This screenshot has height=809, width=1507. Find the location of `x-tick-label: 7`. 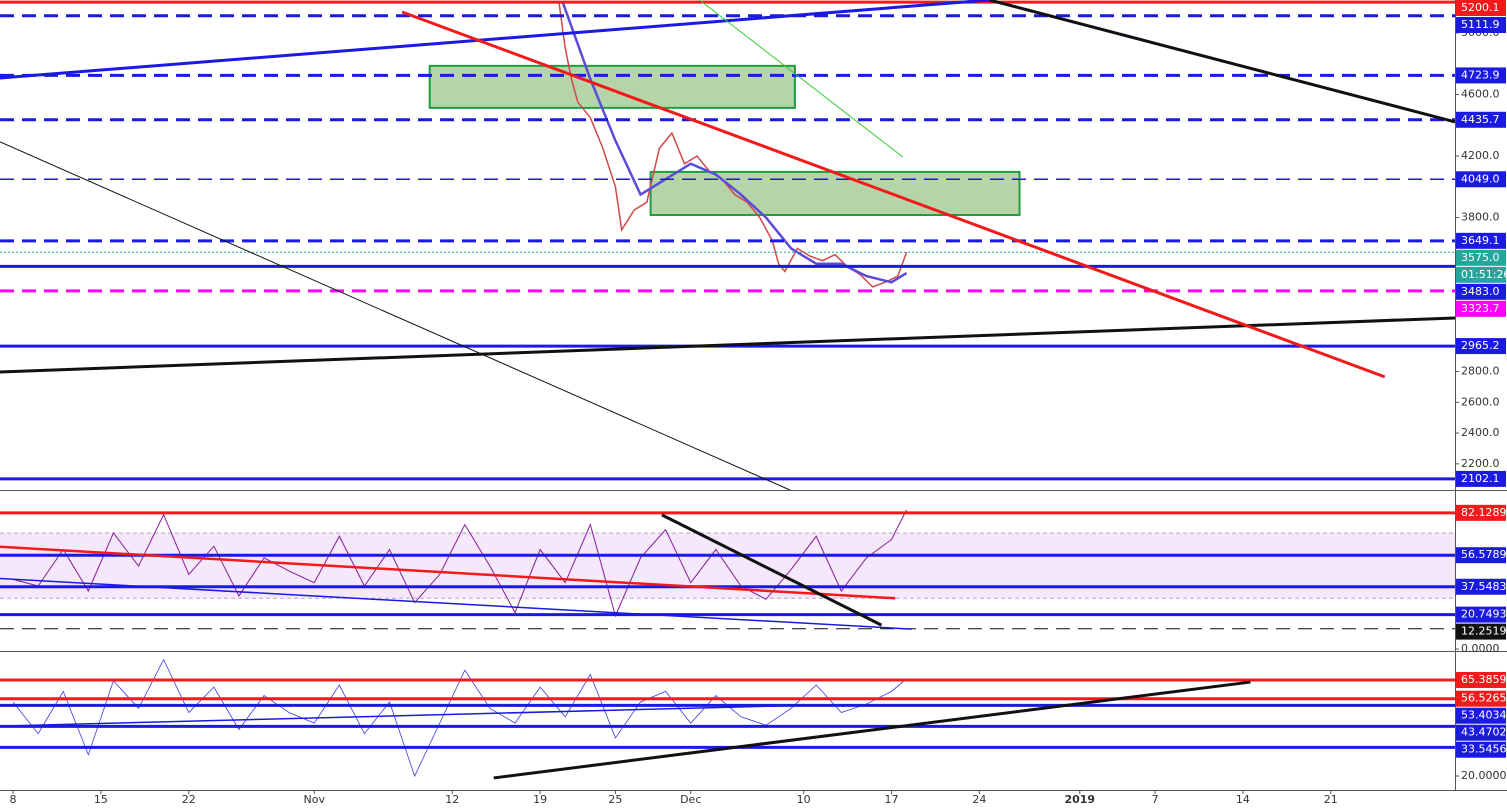

x-tick-label: 7 is located at coordinates (1155, 799).